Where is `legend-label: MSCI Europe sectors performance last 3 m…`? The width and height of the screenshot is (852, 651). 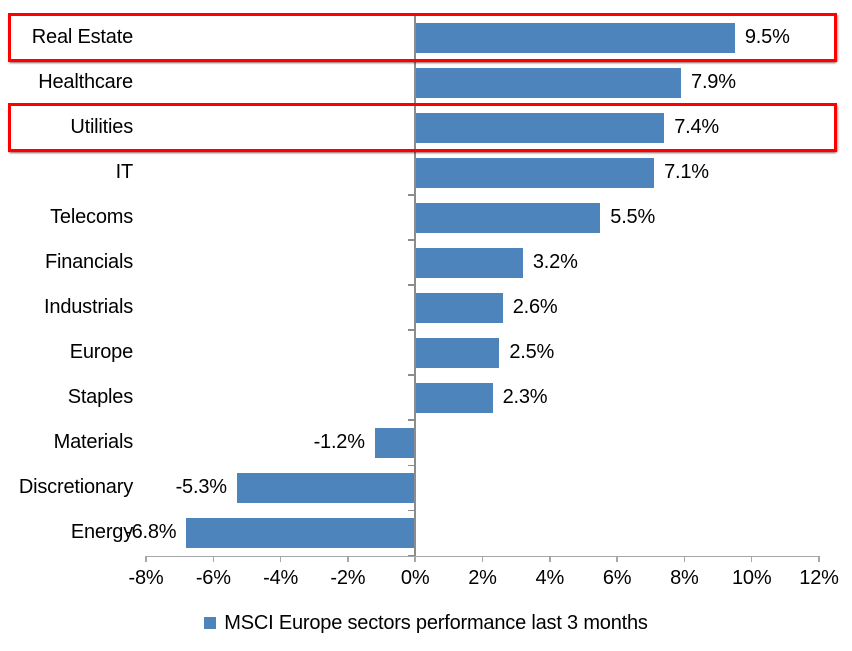
legend-label: MSCI Europe sectors performance last 3 m… is located at coordinates (436, 622).